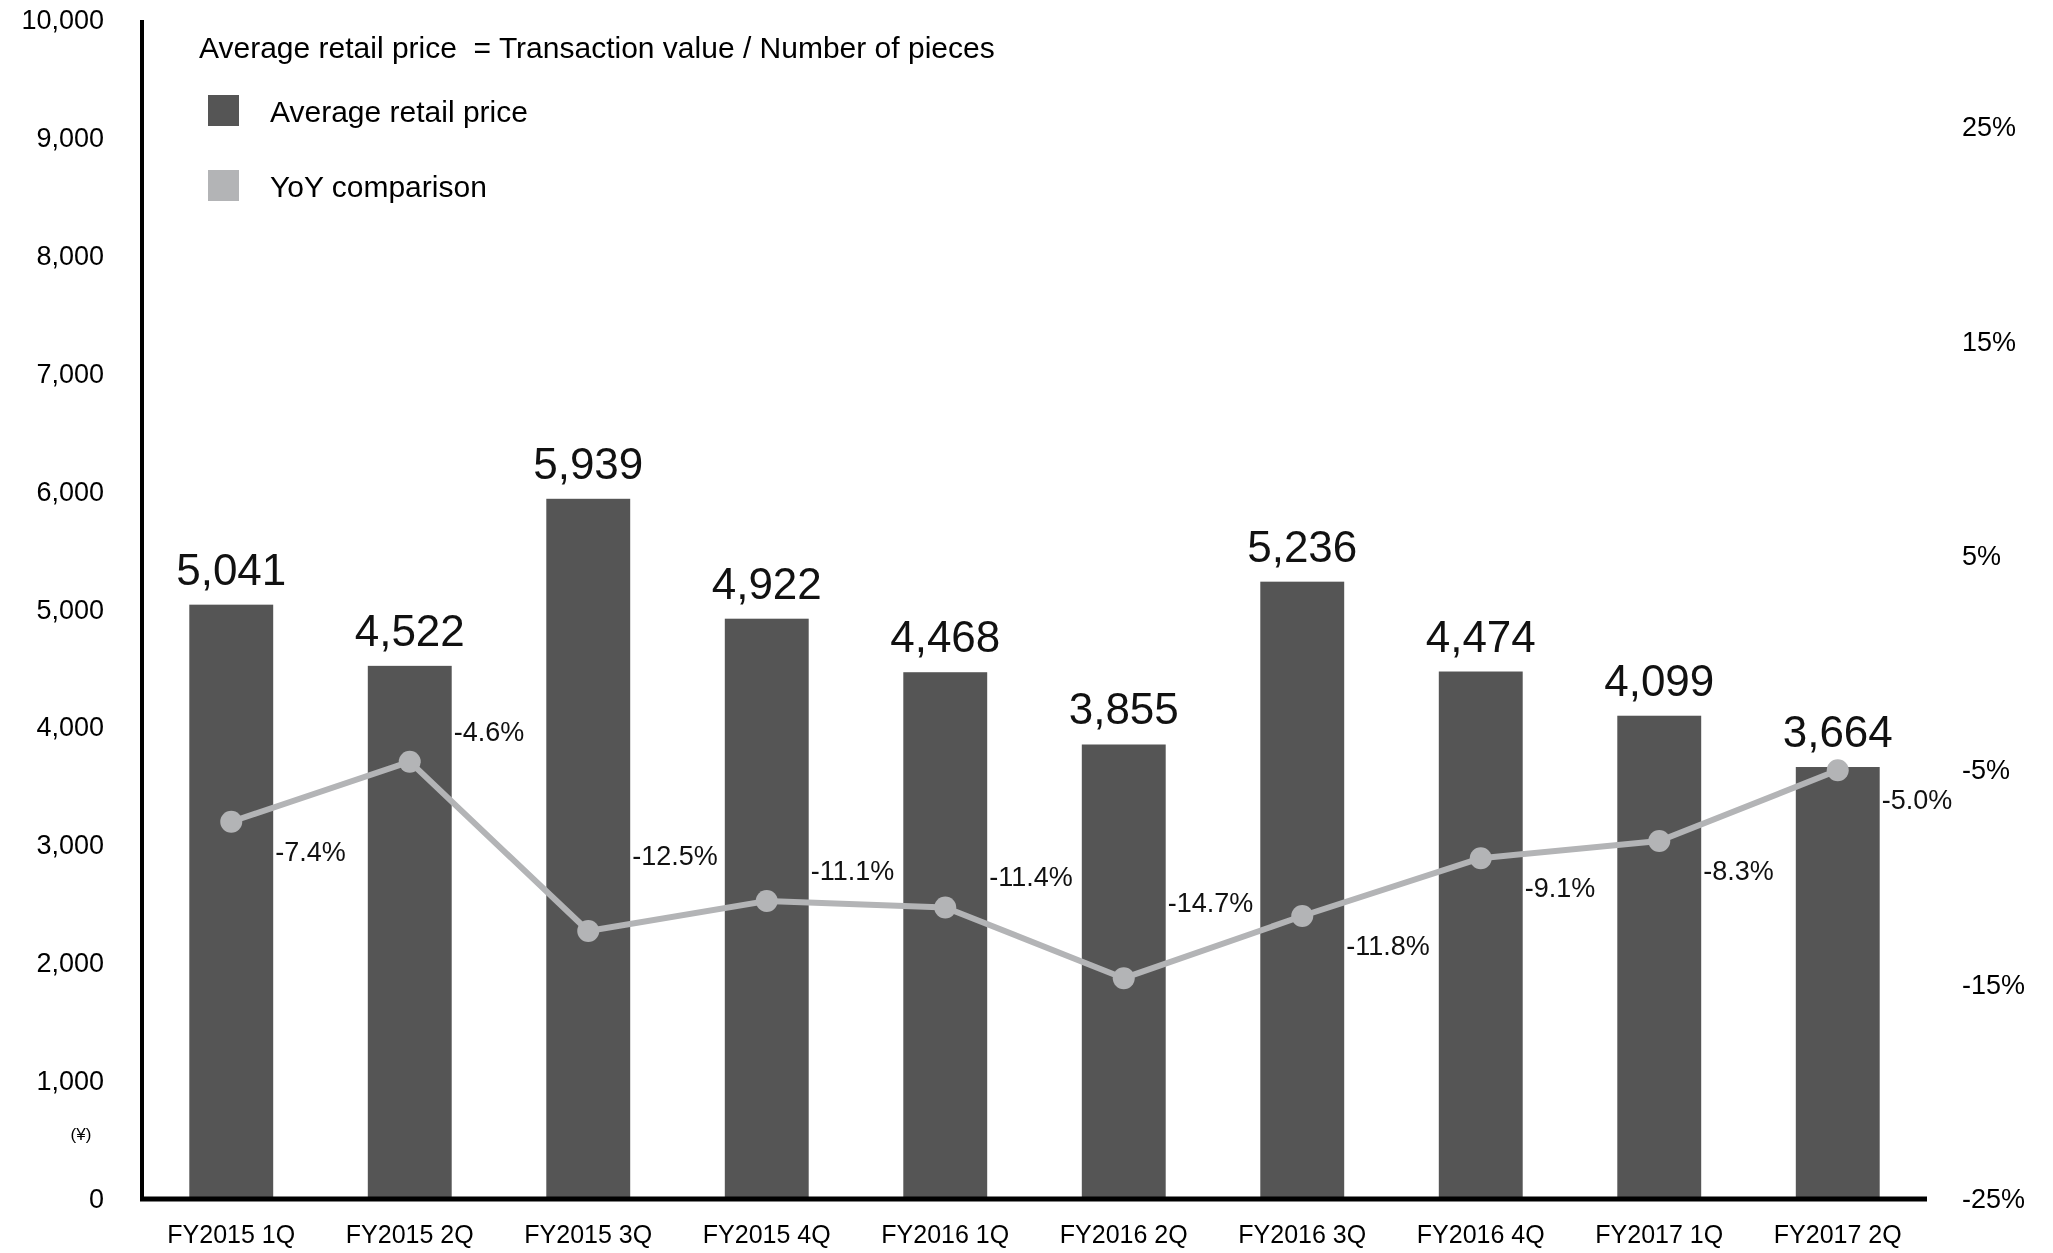 The height and width of the screenshot is (1253, 2053). What do you see at coordinates (1480, 1234) in the screenshot?
I see `x-tick-label: FY2016 4Q` at bounding box center [1480, 1234].